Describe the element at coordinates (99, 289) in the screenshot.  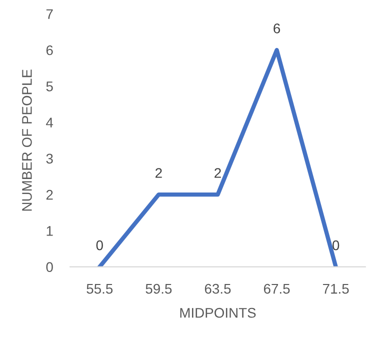
I see `x-tick-label: 55.5` at that location.